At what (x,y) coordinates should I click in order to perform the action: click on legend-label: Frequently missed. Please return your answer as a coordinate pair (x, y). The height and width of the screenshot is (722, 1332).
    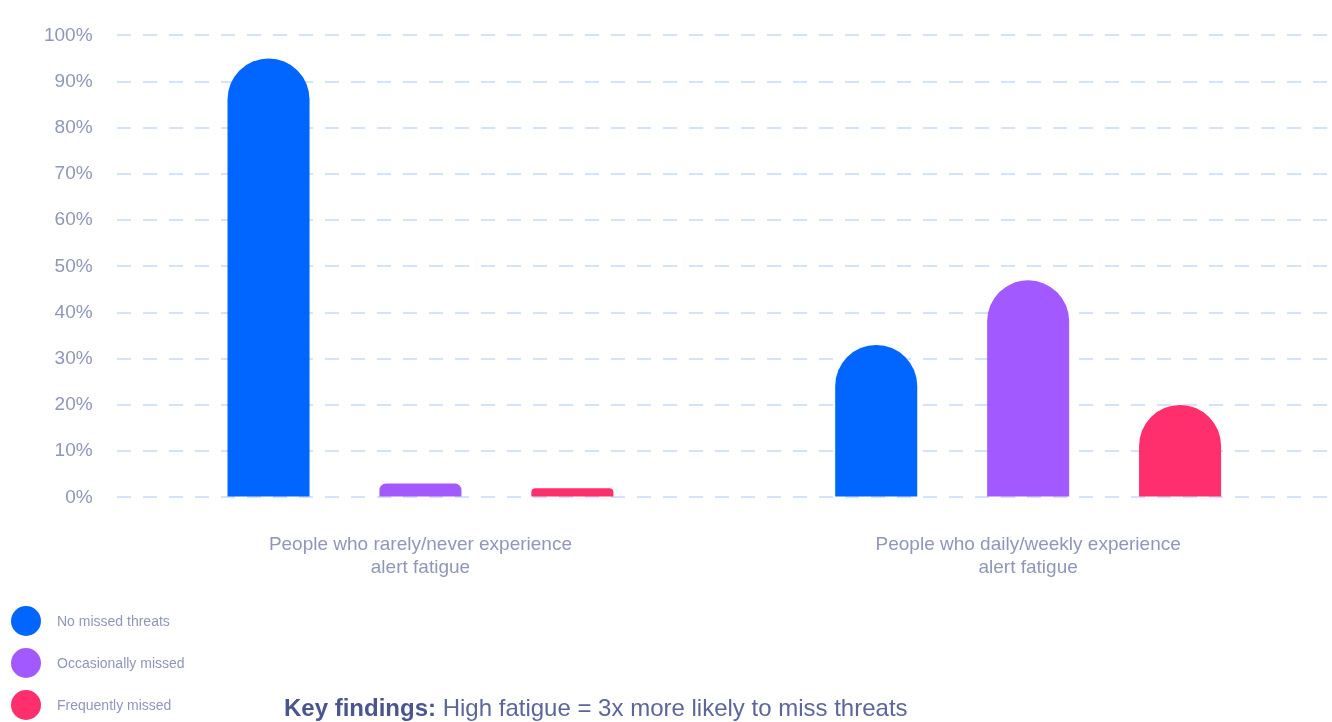
    Looking at the image, I should click on (114, 705).